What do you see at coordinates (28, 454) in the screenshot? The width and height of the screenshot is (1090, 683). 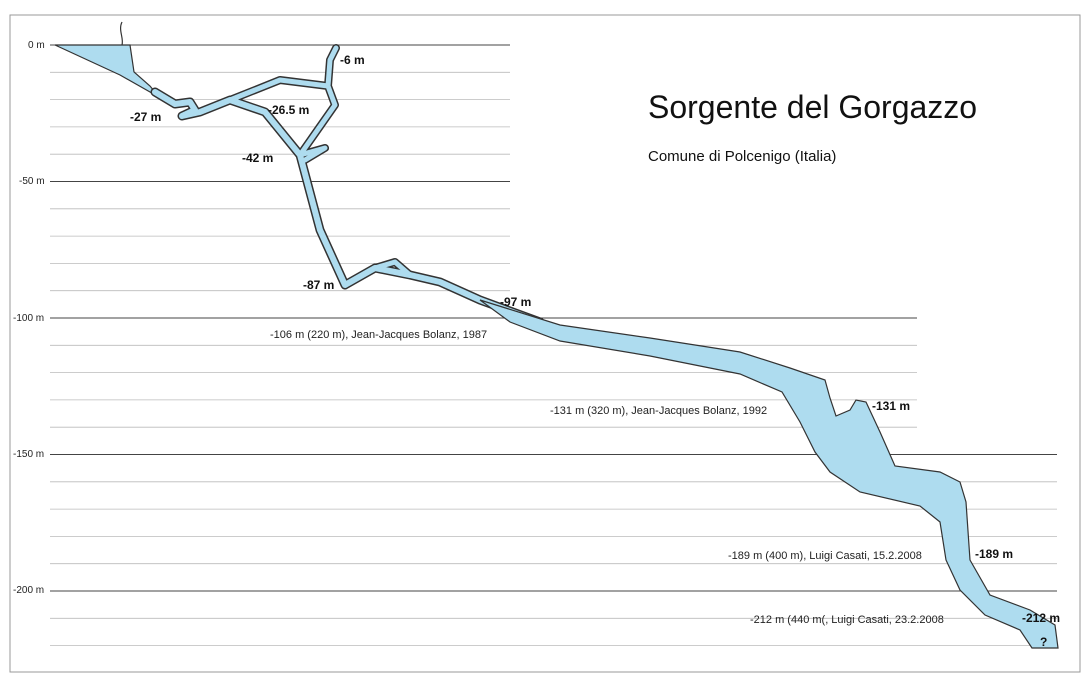 I see `depth-axis-label: -150 m` at bounding box center [28, 454].